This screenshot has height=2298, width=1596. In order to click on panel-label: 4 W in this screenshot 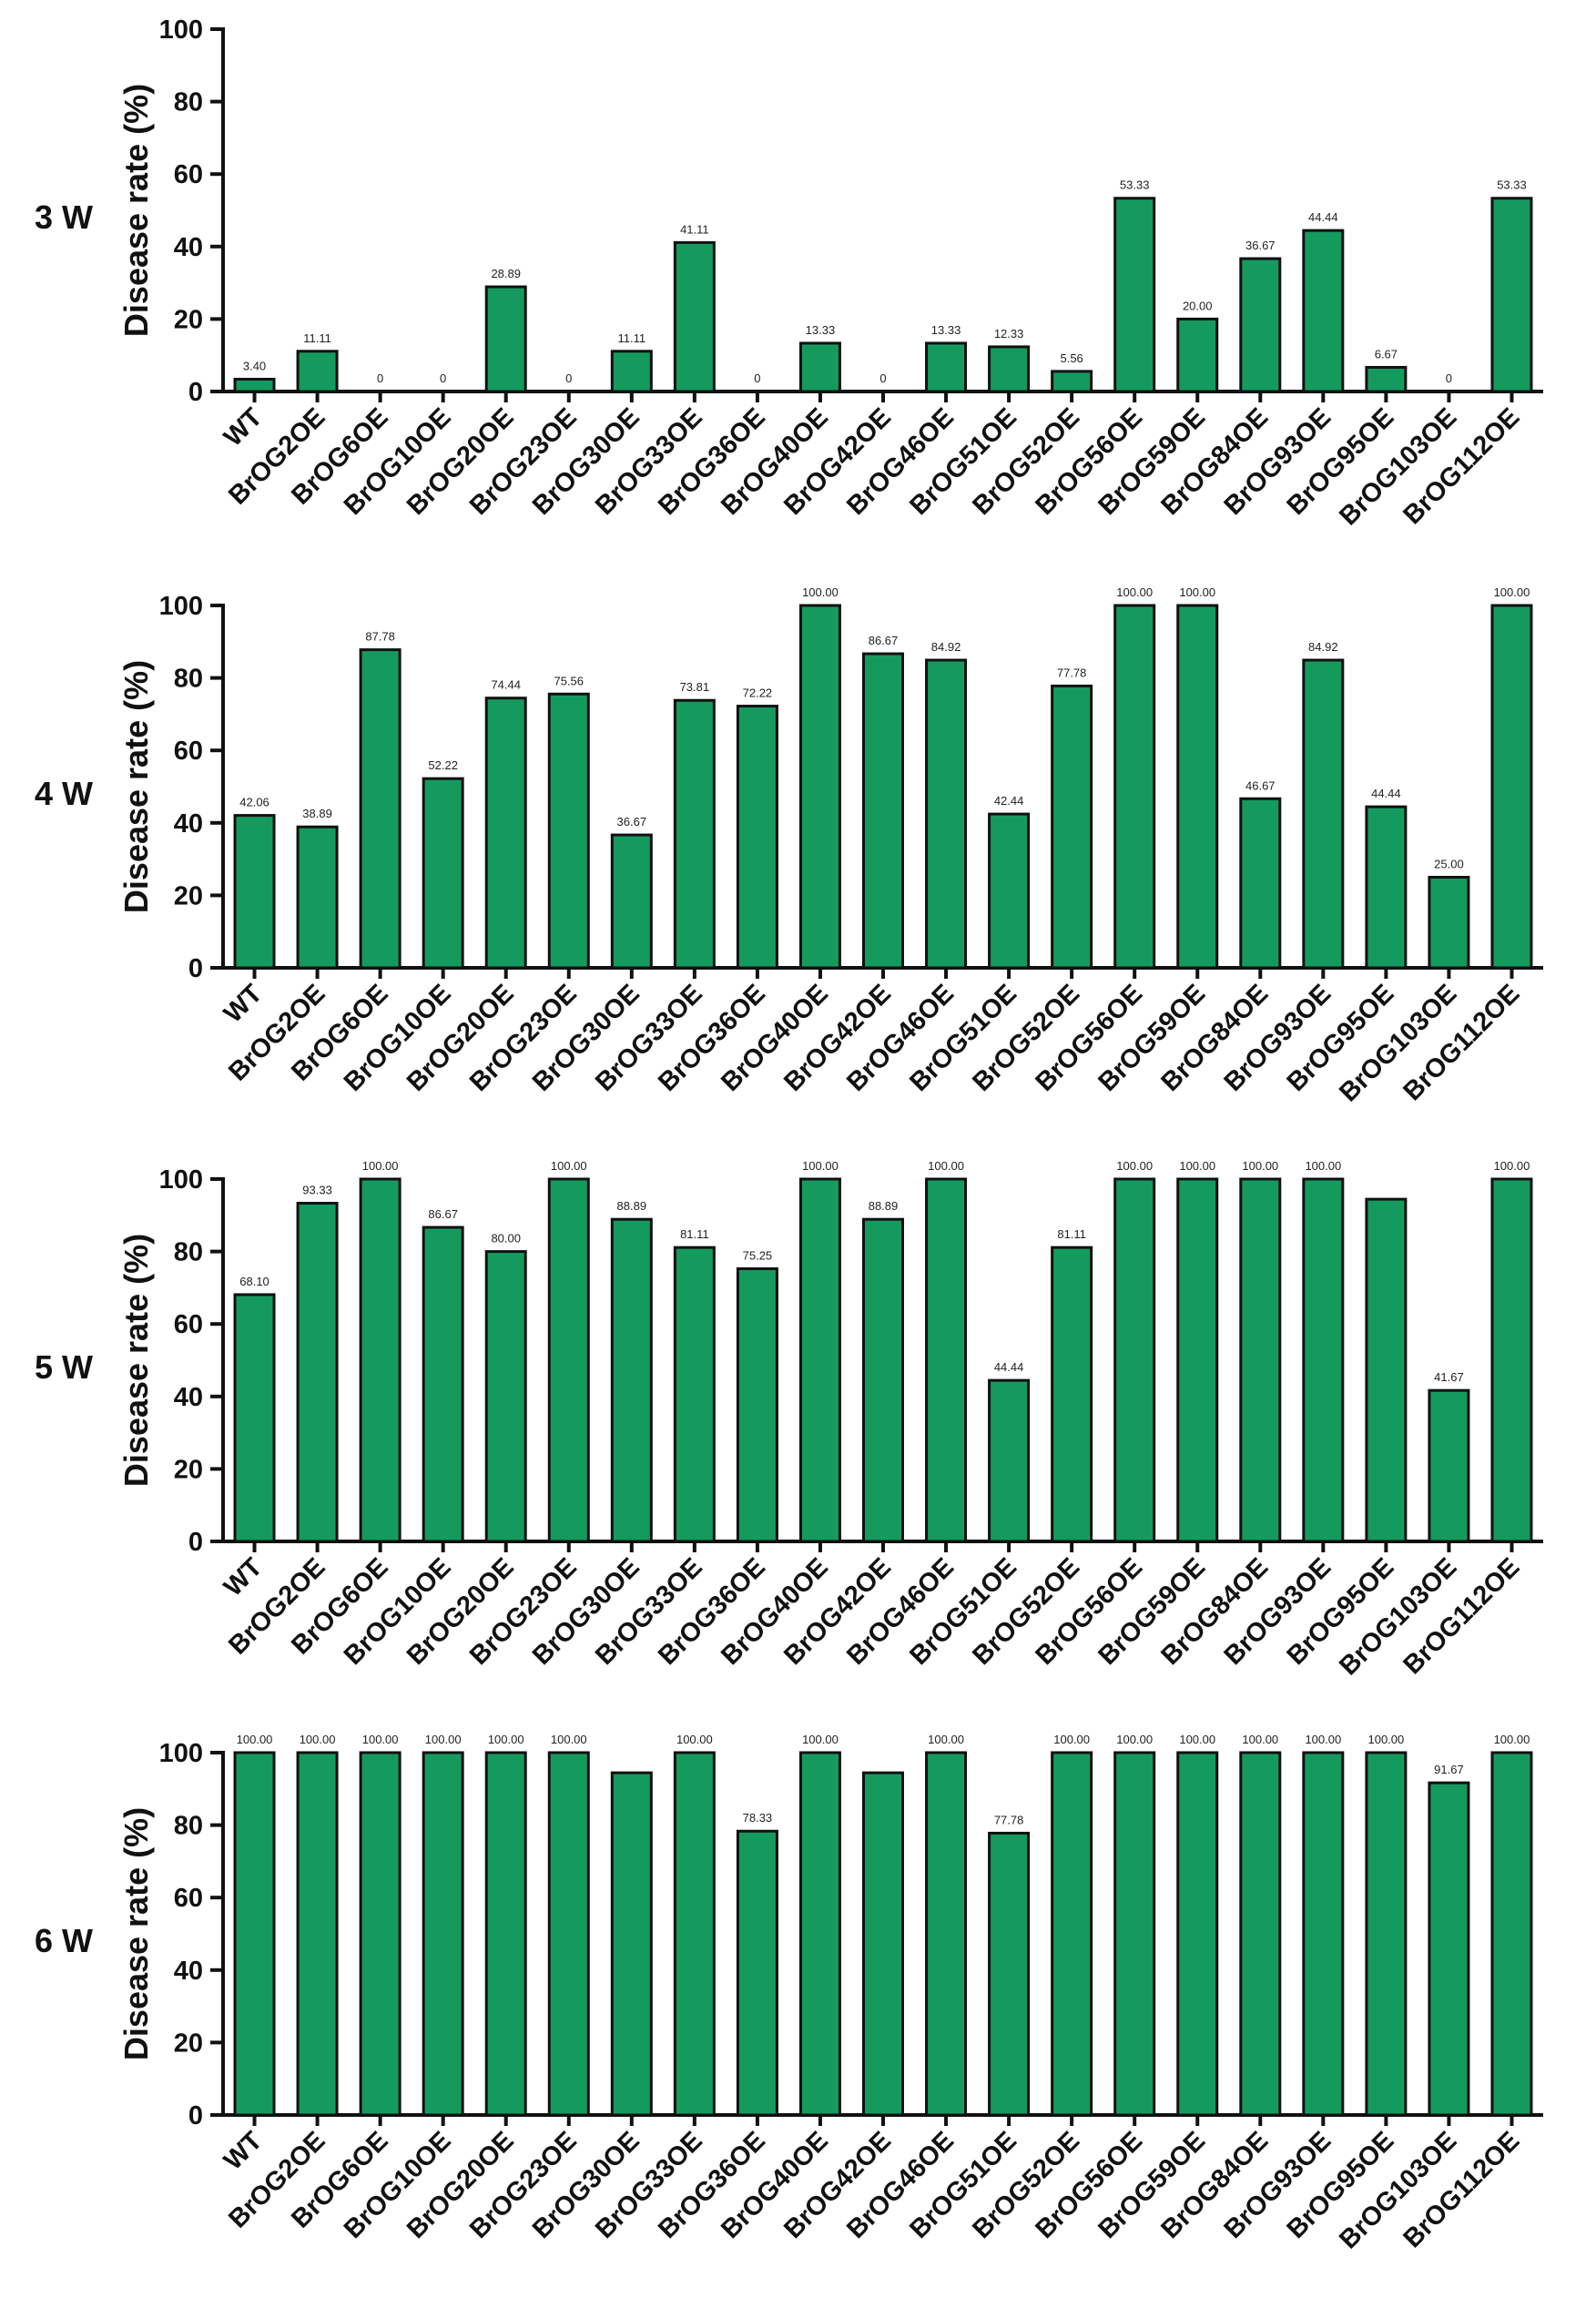, I will do `click(64, 793)`.